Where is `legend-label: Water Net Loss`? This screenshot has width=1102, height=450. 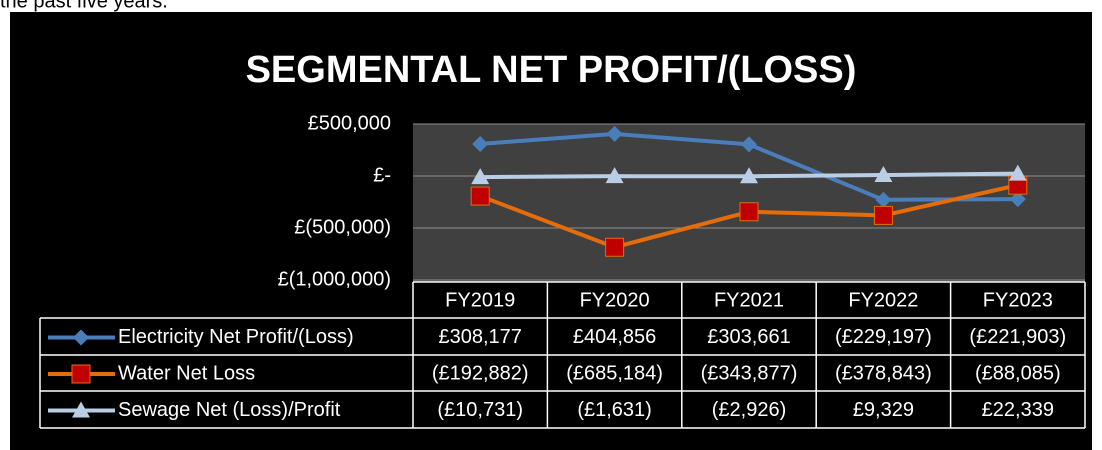
legend-label: Water Net Loss is located at coordinates (186, 373).